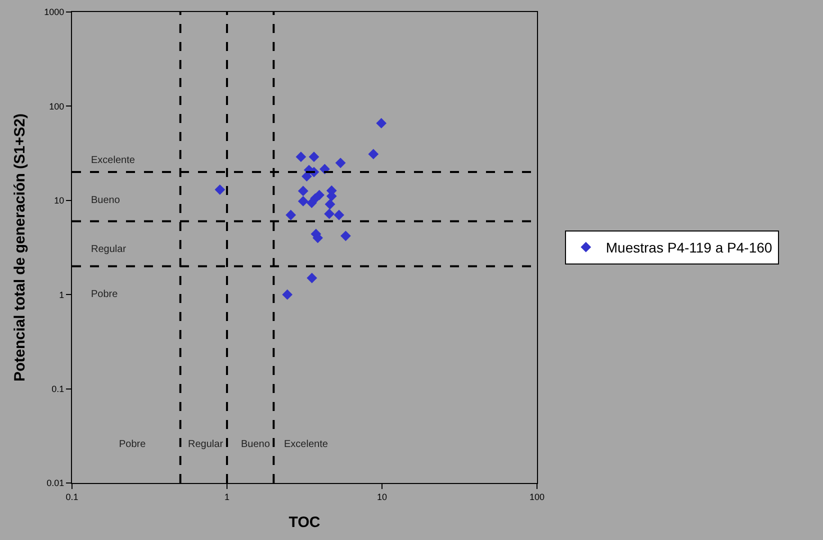  What do you see at coordinates (19, 248) in the screenshot?
I see `y-axis-title: Potencial total de generación (S1+S2)` at bounding box center [19, 248].